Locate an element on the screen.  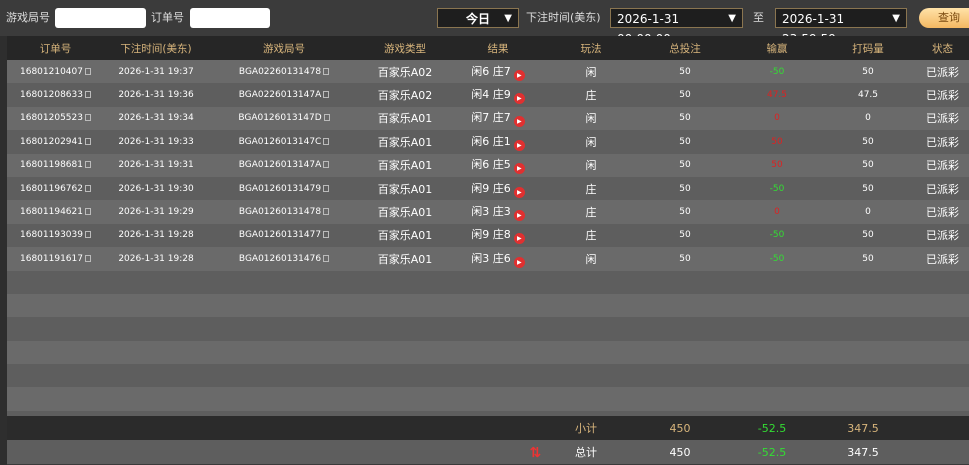
column-header: 状态 is located at coordinates (942, 48).